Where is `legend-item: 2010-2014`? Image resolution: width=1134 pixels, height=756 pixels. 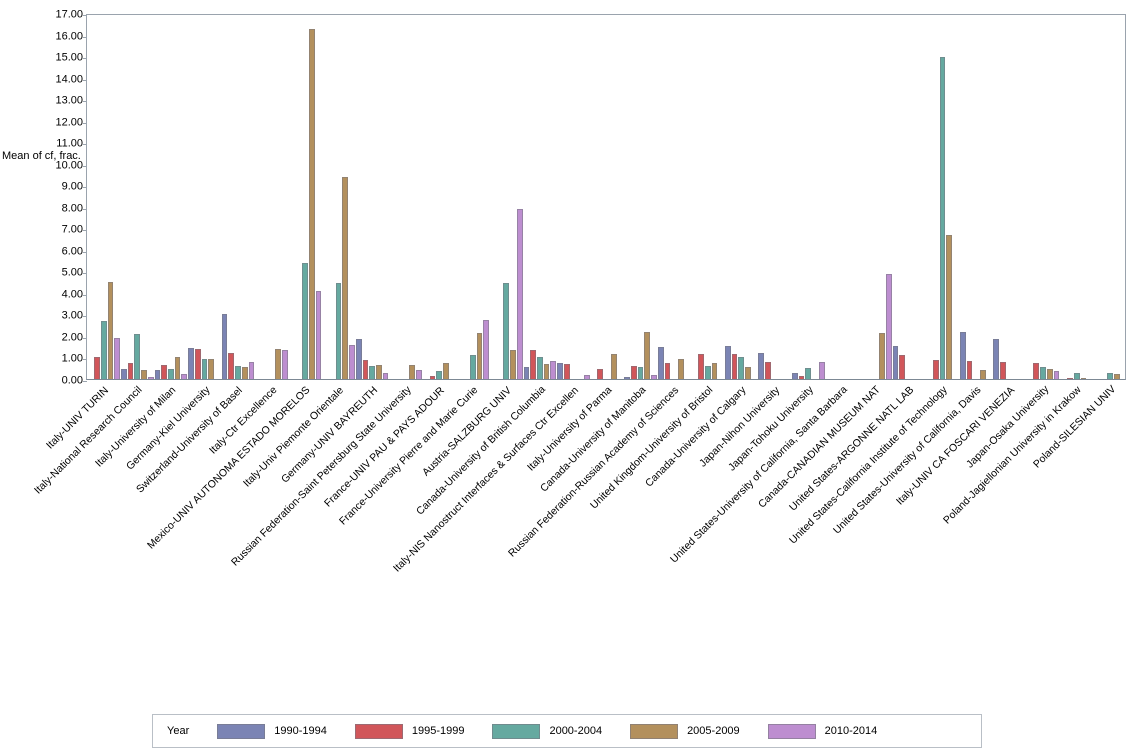
legend-item: 2010-2014 is located at coordinates (822, 731).